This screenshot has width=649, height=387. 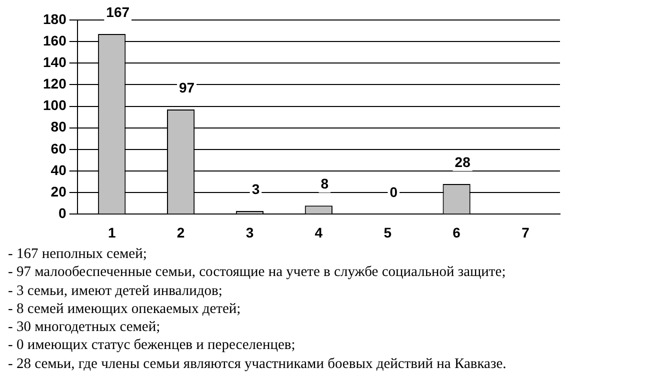 I want to click on data-label: 167, so click(x=118, y=12).